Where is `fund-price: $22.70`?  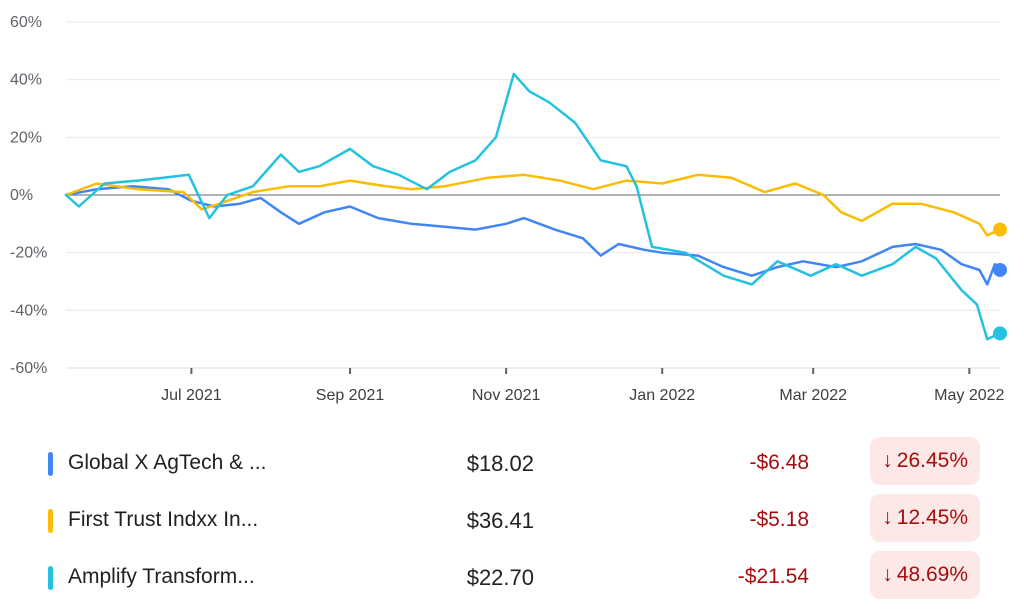
fund-price: $22.70 is located at coordinates (500, 577).